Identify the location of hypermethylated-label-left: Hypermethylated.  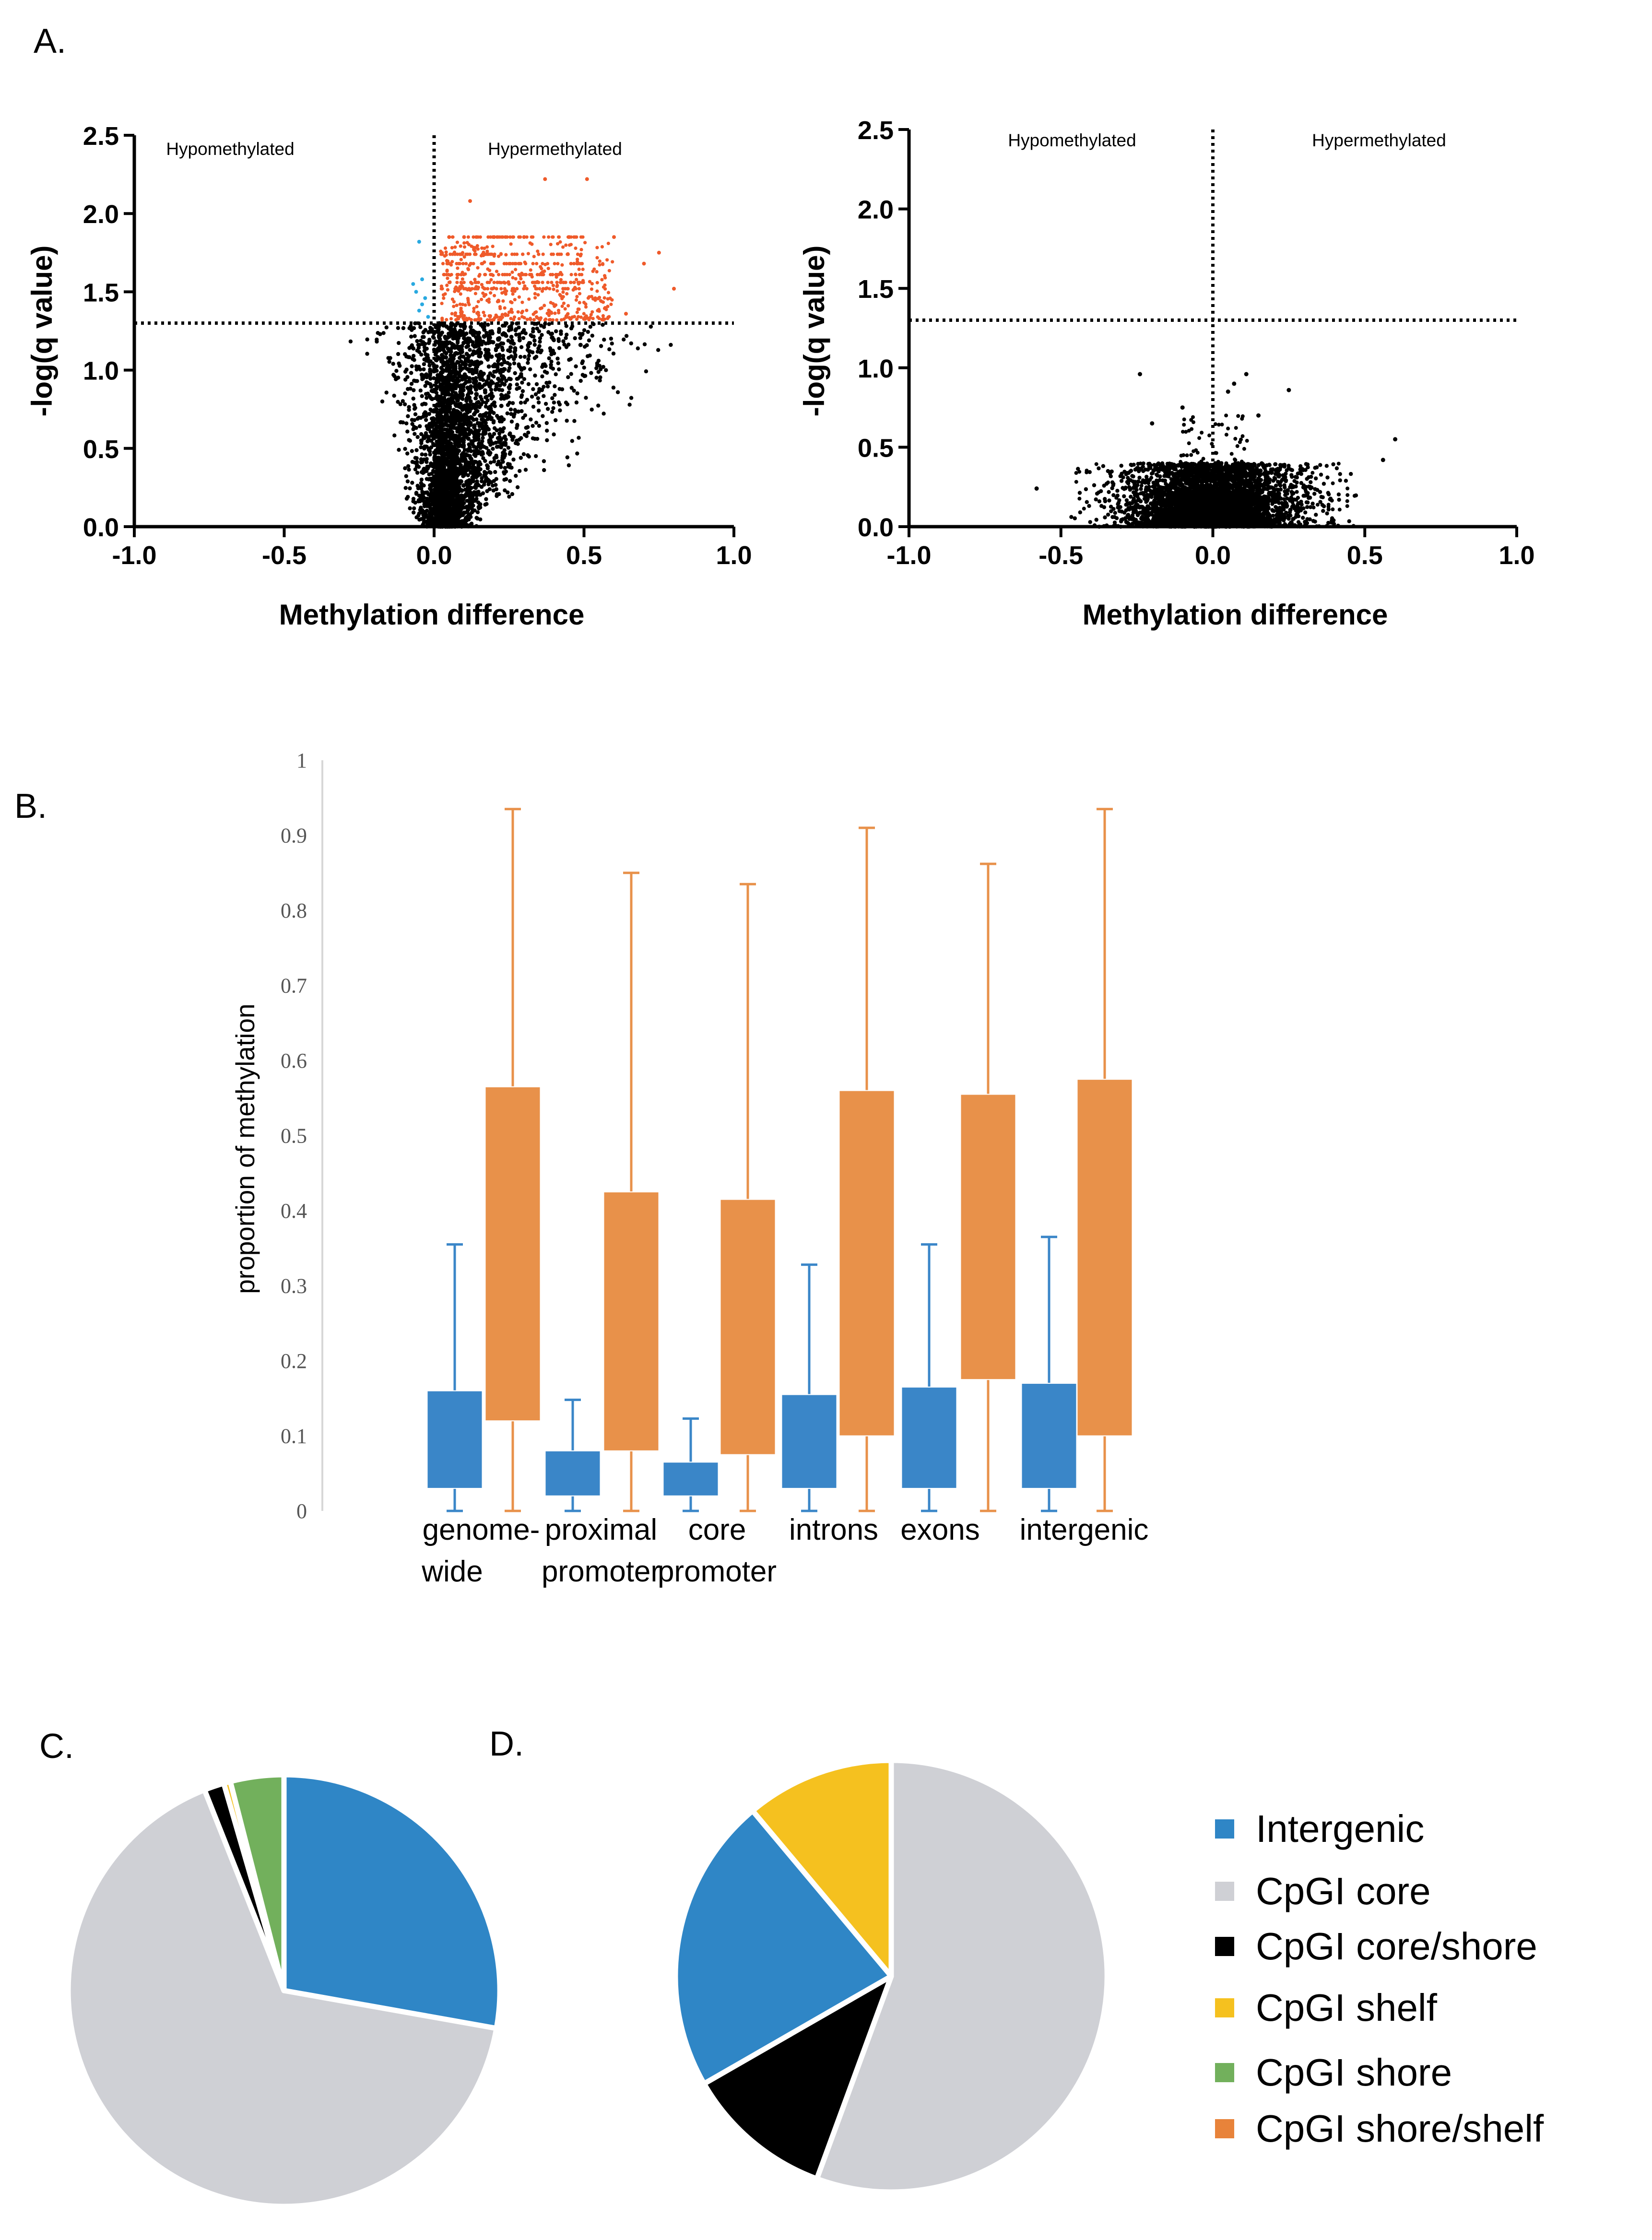
(555, 149).